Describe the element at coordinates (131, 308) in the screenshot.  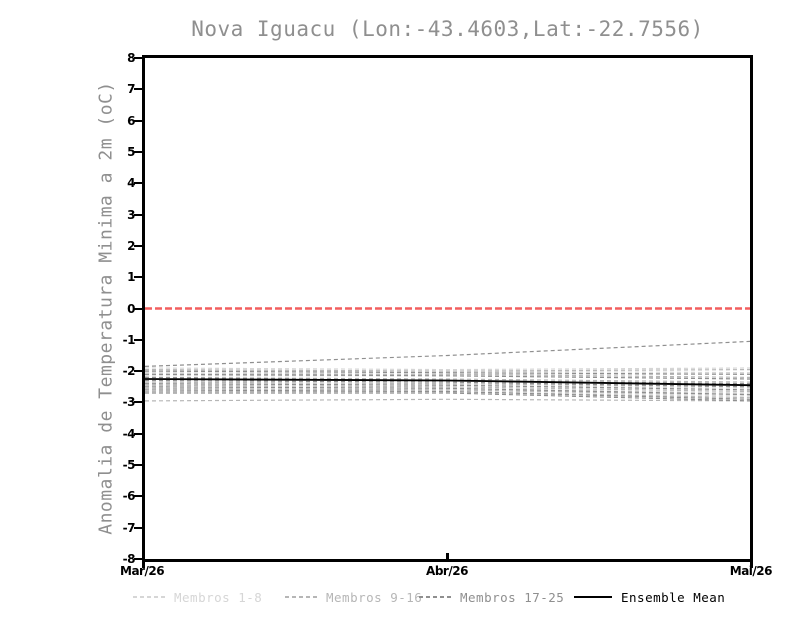
I see `y-tick-label: 0` at that location.